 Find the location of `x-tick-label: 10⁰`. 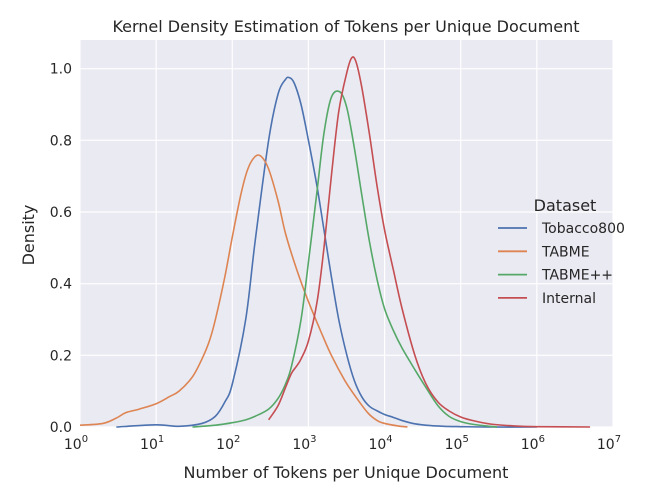

x-tick-label: 10⁰ is located at coordinates (76, 443).